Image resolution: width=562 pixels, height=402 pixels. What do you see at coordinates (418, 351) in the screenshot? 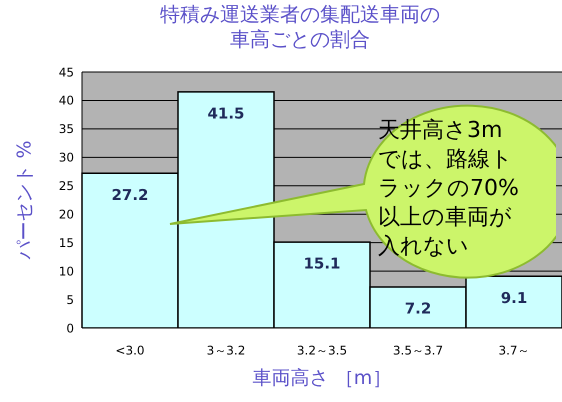
I see `x-tick-label: 3.5～3.7` at bounding box center [418, 351].